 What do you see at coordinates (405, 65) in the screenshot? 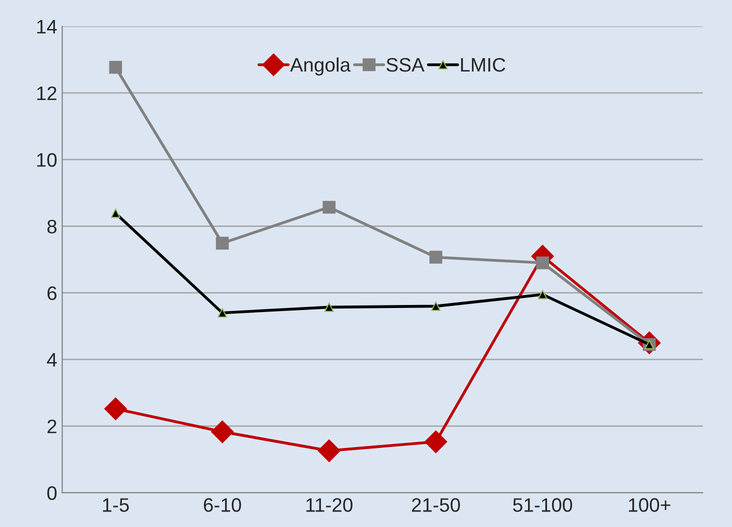
I see `legend-label: SSA` at bounding box center [405, 65].